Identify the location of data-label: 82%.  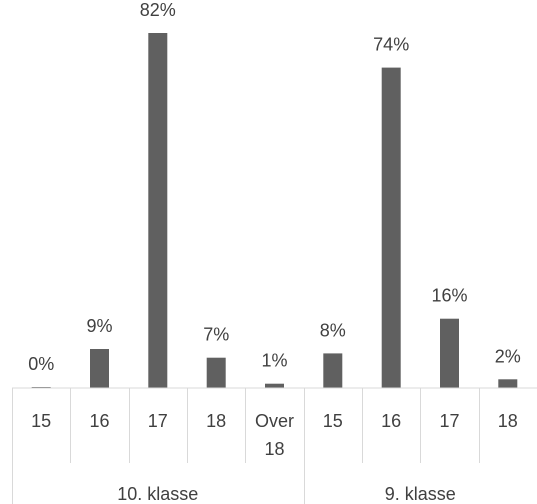
(158, 10).